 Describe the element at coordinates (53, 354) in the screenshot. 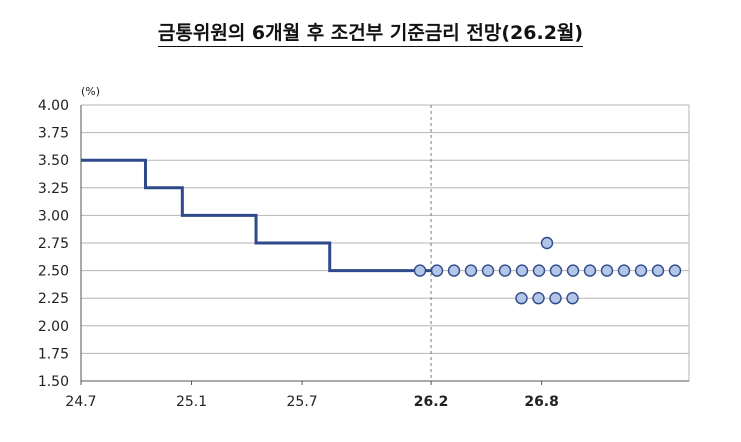

I see `y-tick-label: 1.75` at that location.